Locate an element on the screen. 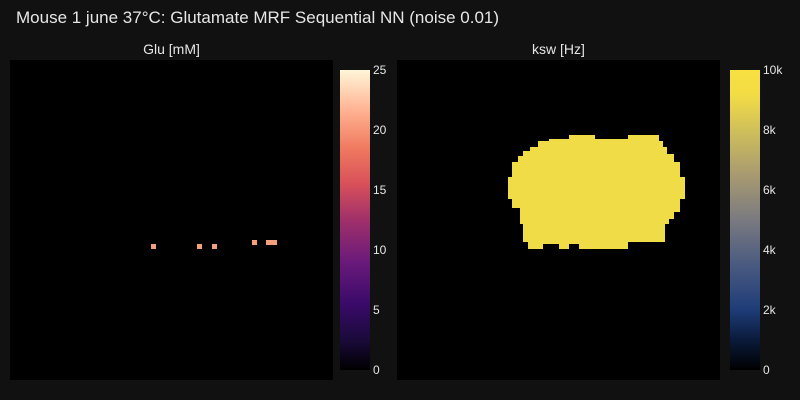  glu-colorbar is located at coordinates (355, 220).